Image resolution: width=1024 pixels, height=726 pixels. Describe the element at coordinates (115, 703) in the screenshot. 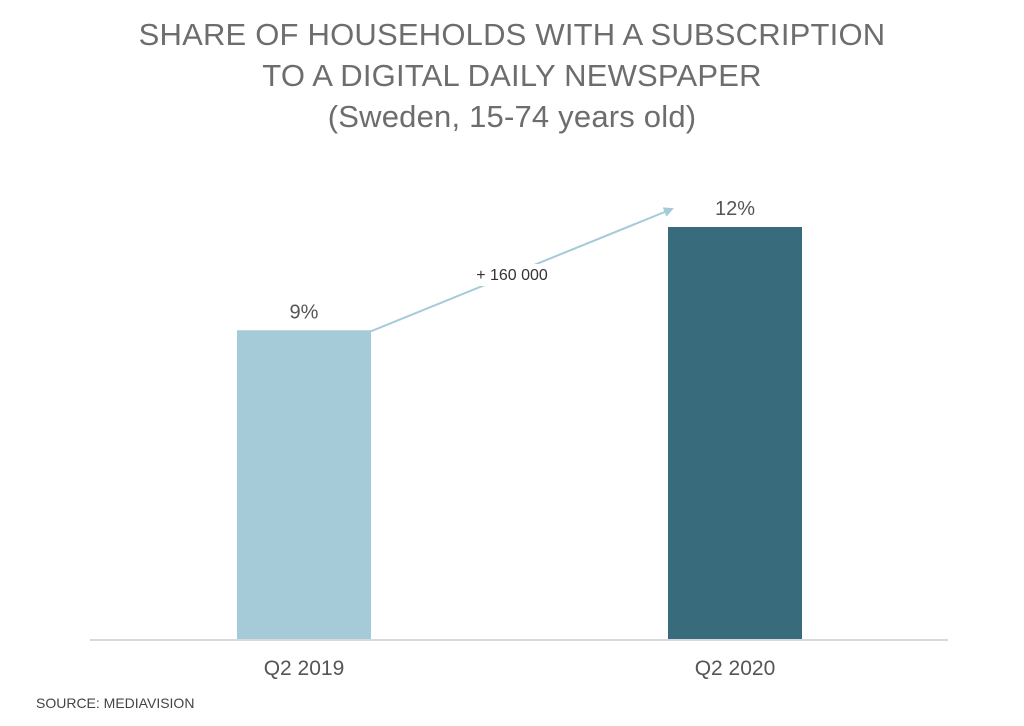

I see `source-note: SOURCE: MEDIAVISION` at that location.